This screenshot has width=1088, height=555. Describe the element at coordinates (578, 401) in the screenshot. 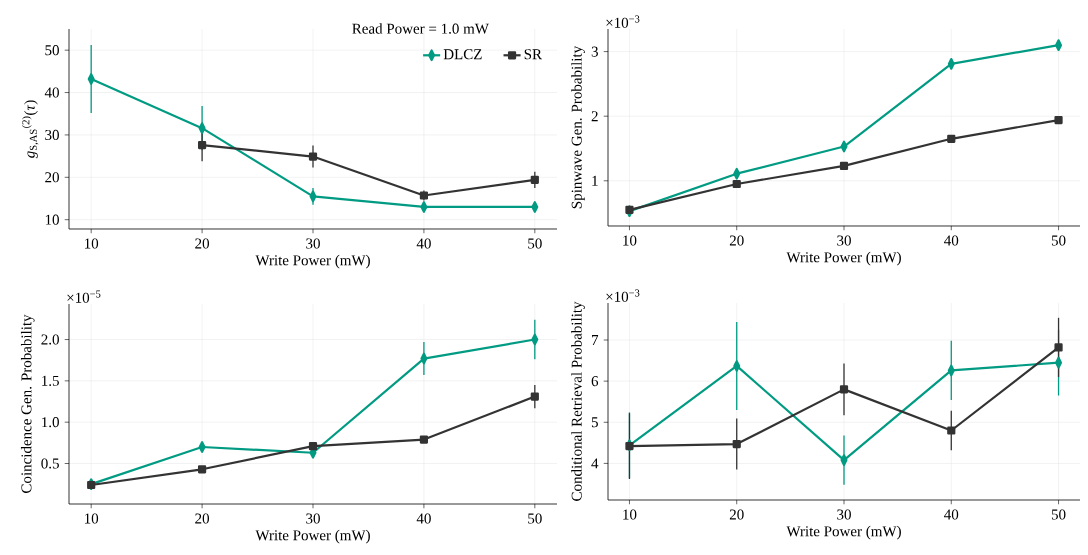

I see `y-axis-title: Conditional Retrieval Probability` at that location.